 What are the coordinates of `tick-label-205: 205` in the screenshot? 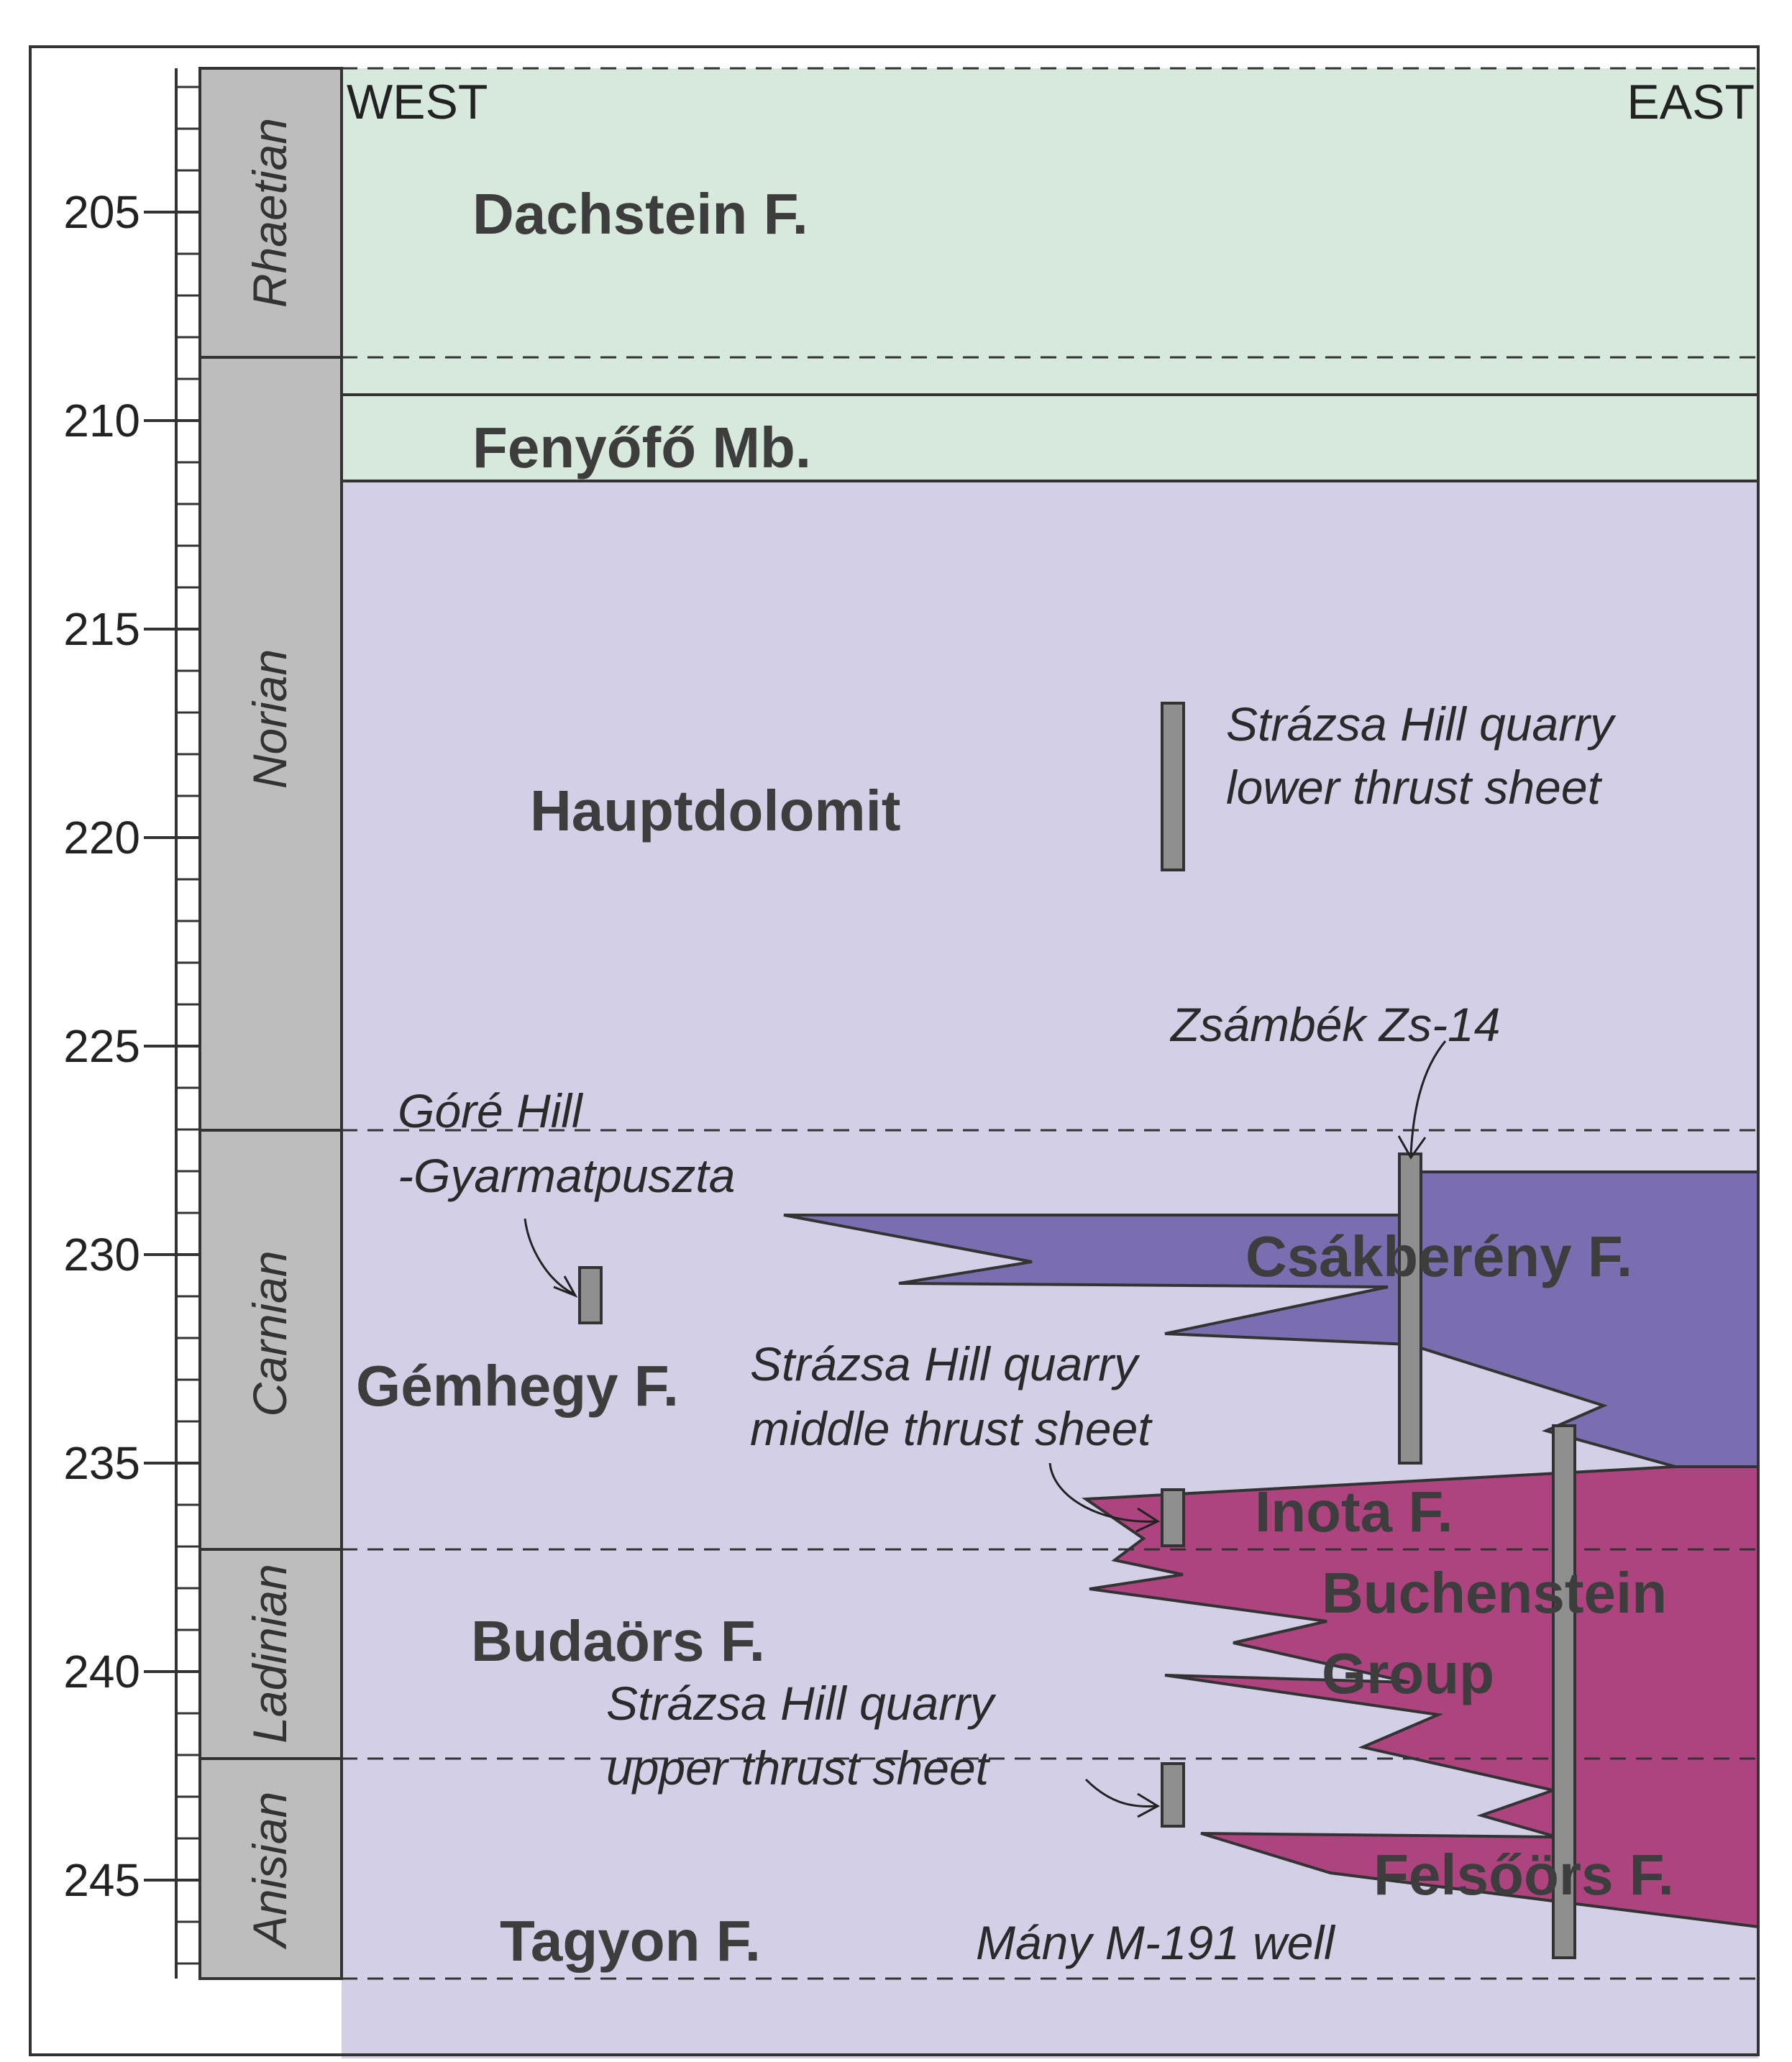 It's located at (101, 212).